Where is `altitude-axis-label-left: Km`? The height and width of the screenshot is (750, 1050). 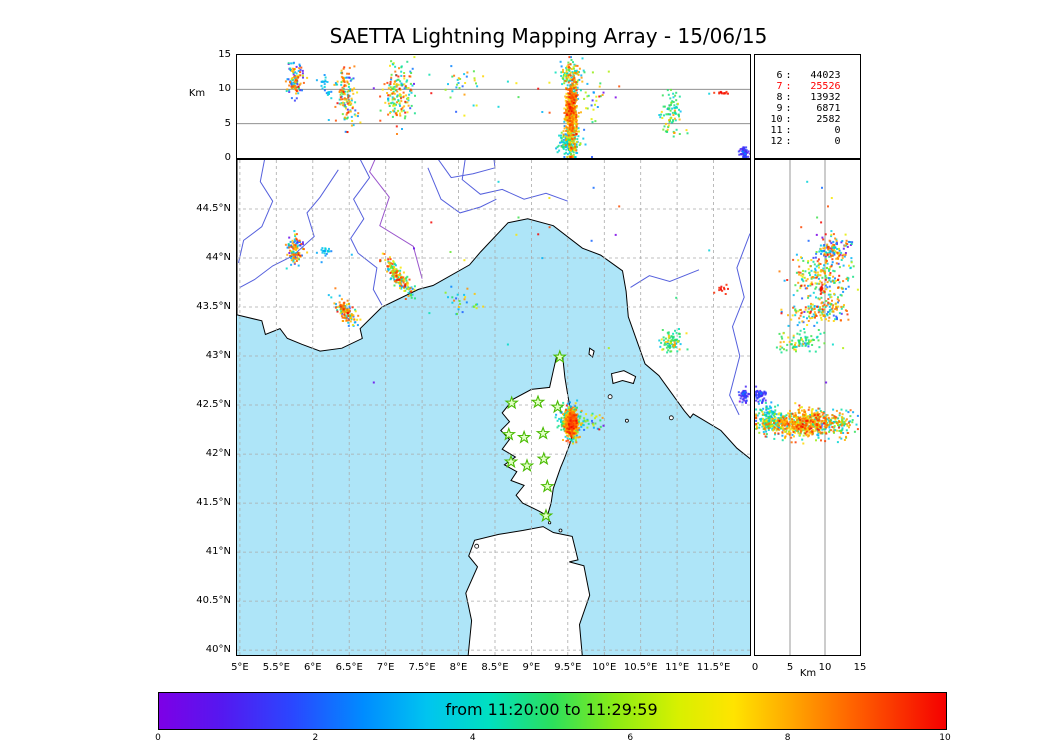
altitude-axis-label-left: Km is located at coordinates (197, 93).